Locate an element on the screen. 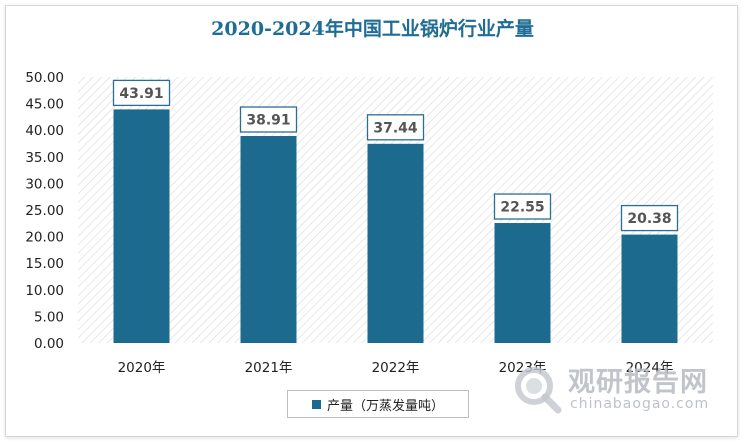  legend-swatch is located at coordinates (316, 404).